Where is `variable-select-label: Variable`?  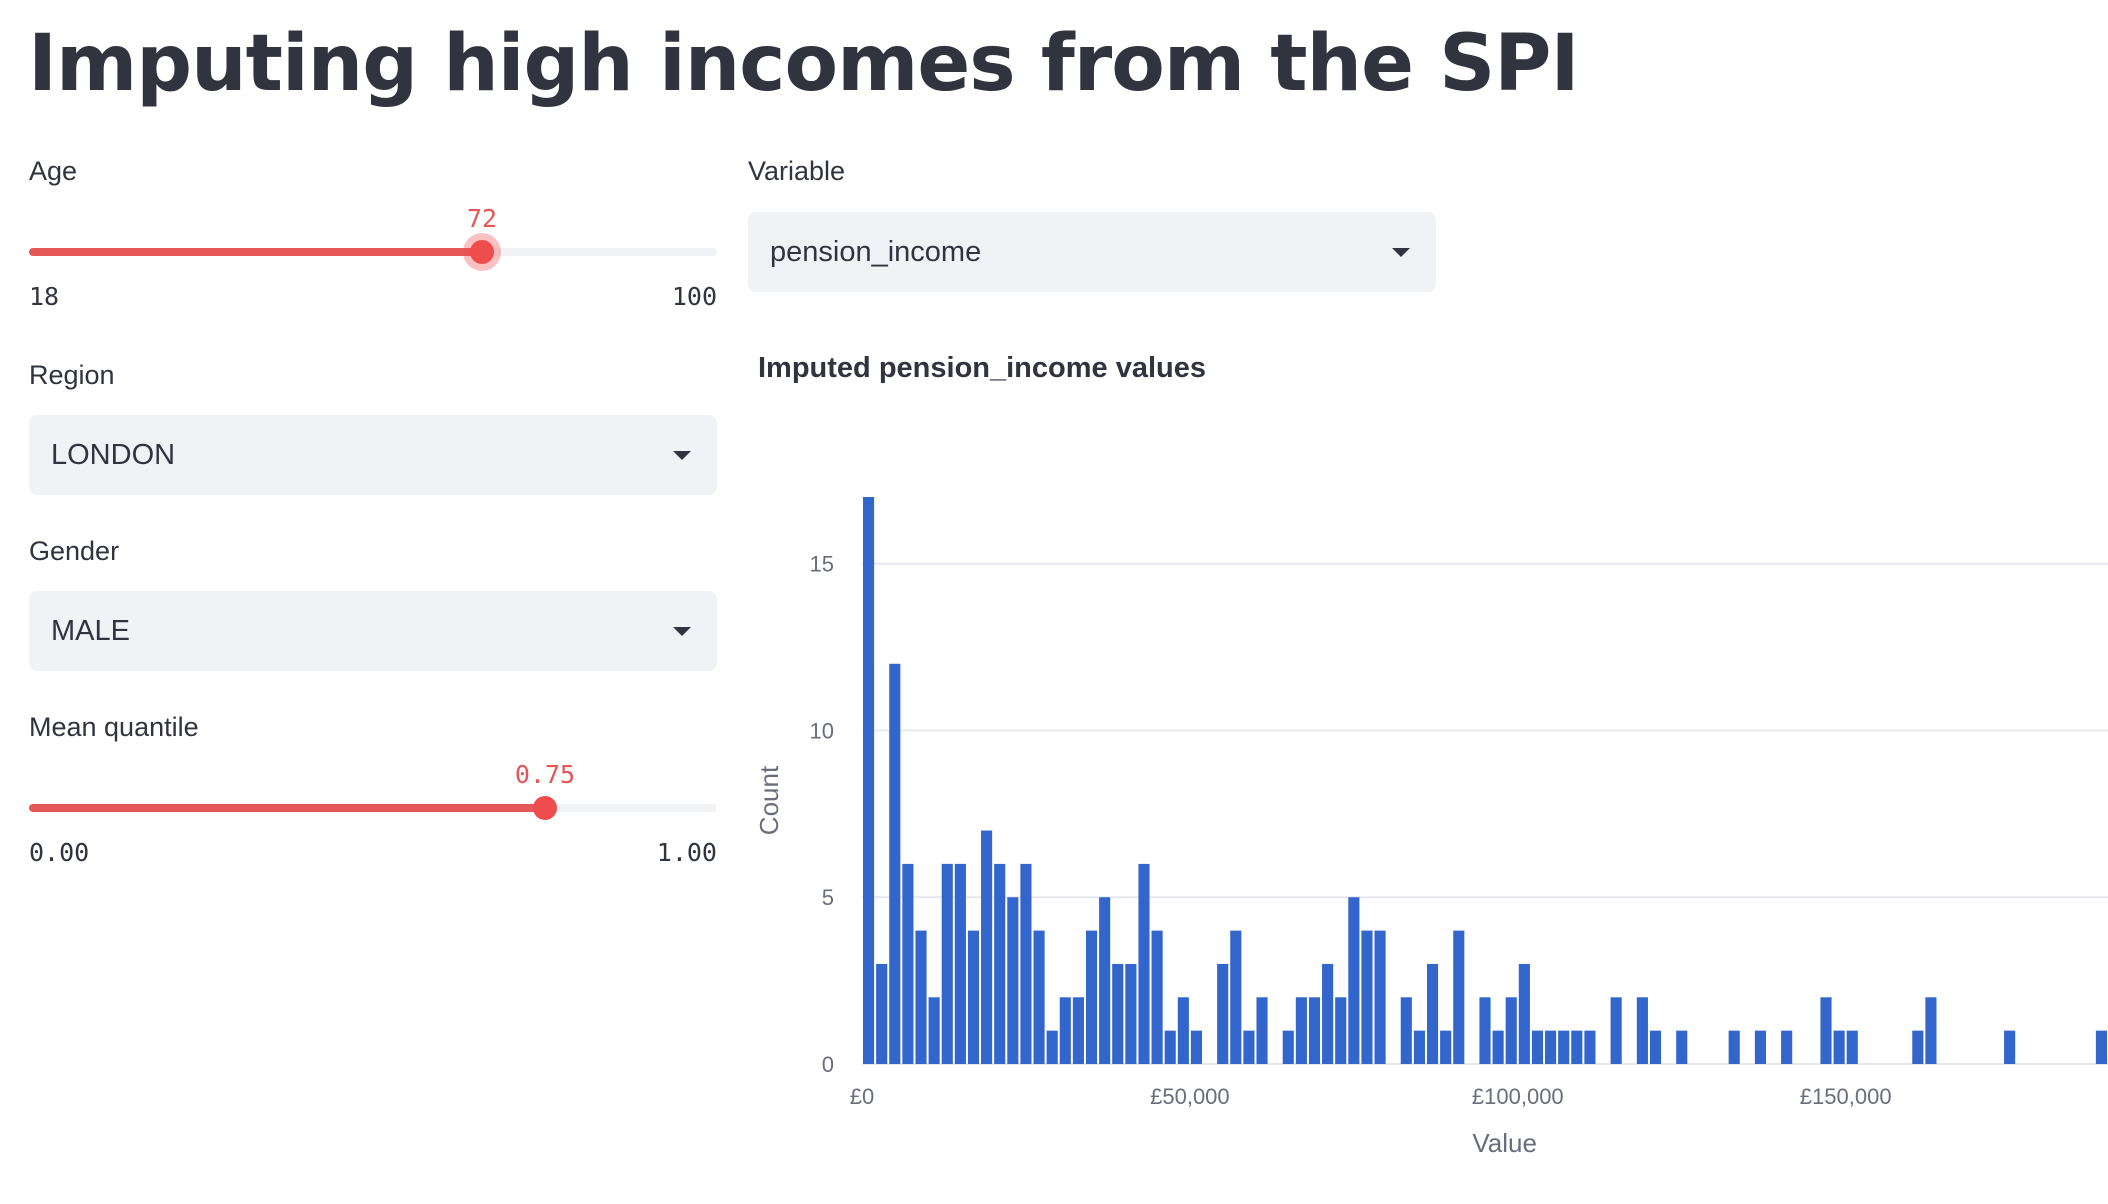
variable-select-label: Variable is located at coordinates (797, 171).